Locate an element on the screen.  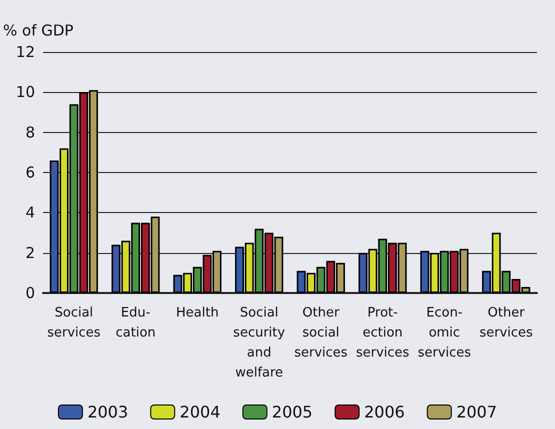
y-tick-label: 8 is located at coordinates (30, 132).